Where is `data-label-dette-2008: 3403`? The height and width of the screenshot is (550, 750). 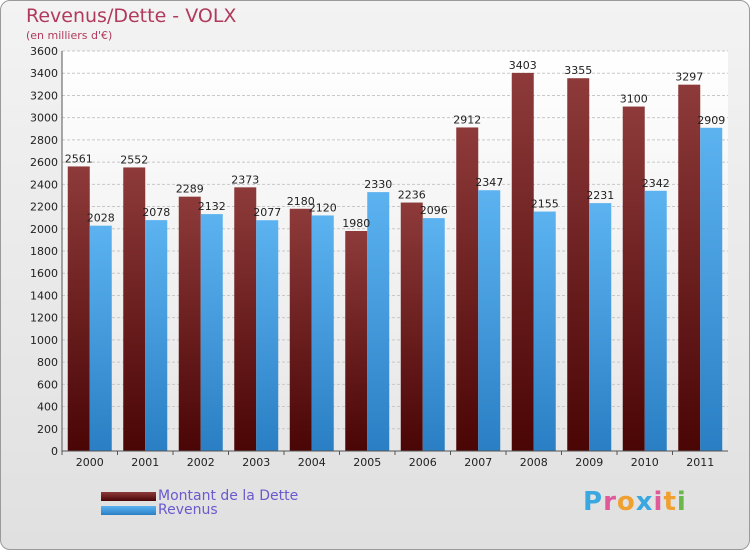 data-label-dette-2008: 3403 is located at coordinates (523, 65).